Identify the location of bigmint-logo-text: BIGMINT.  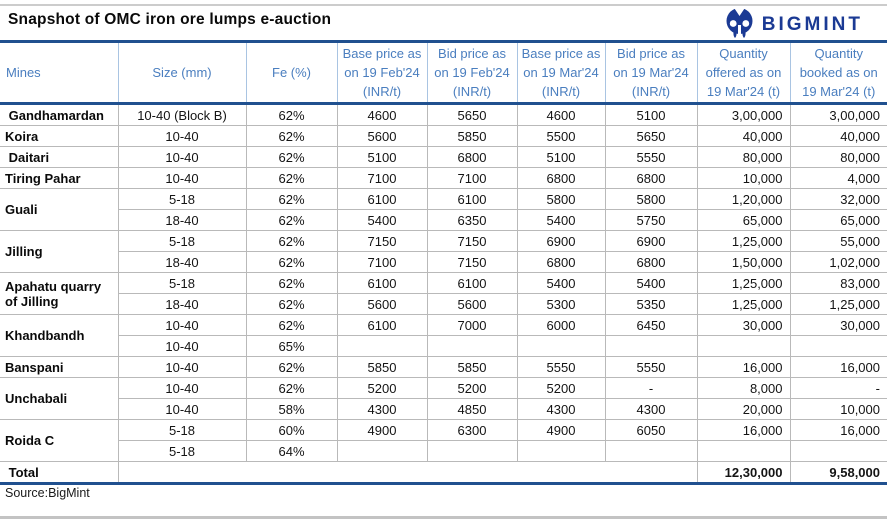
(812, 24).